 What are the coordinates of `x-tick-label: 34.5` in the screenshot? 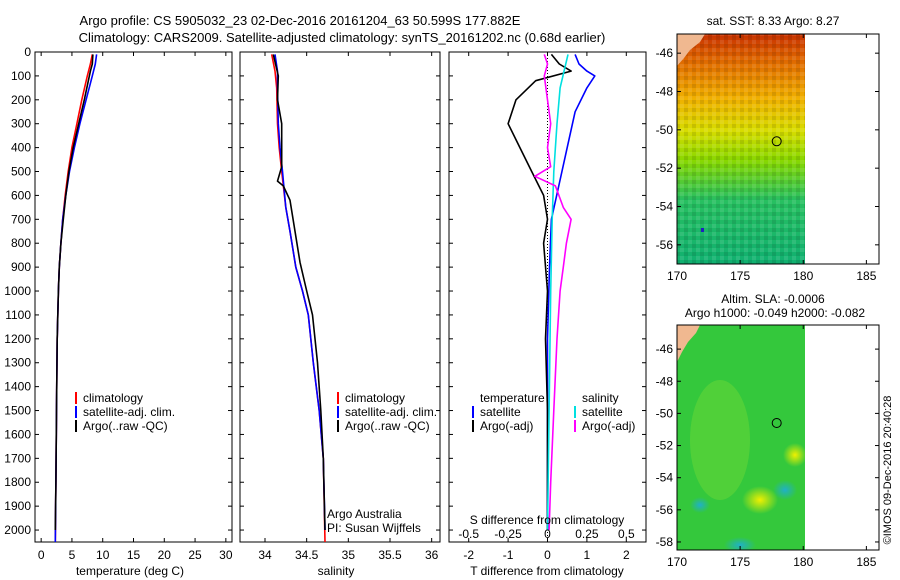 It's located at (307, 555).